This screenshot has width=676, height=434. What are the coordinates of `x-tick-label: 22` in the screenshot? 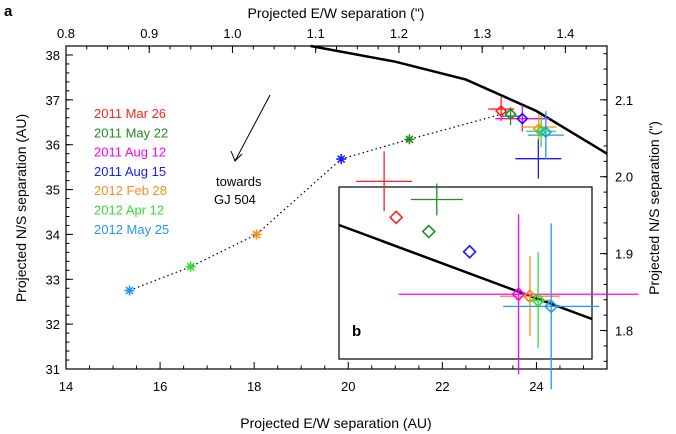 It's located at (442, 386).